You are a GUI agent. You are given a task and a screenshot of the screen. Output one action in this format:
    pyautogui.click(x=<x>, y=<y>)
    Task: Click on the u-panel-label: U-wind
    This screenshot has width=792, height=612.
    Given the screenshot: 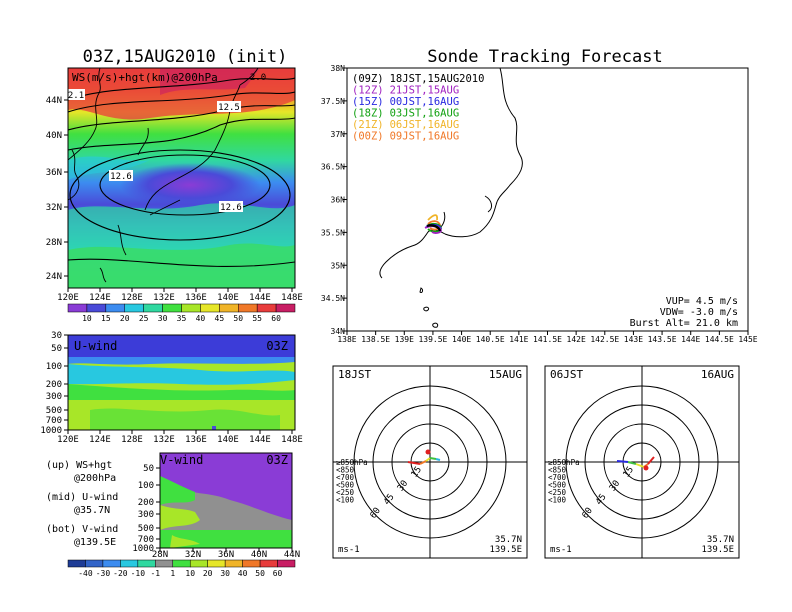 What is the action you would take?
    pyautogui.click(x=95, y=346)
    